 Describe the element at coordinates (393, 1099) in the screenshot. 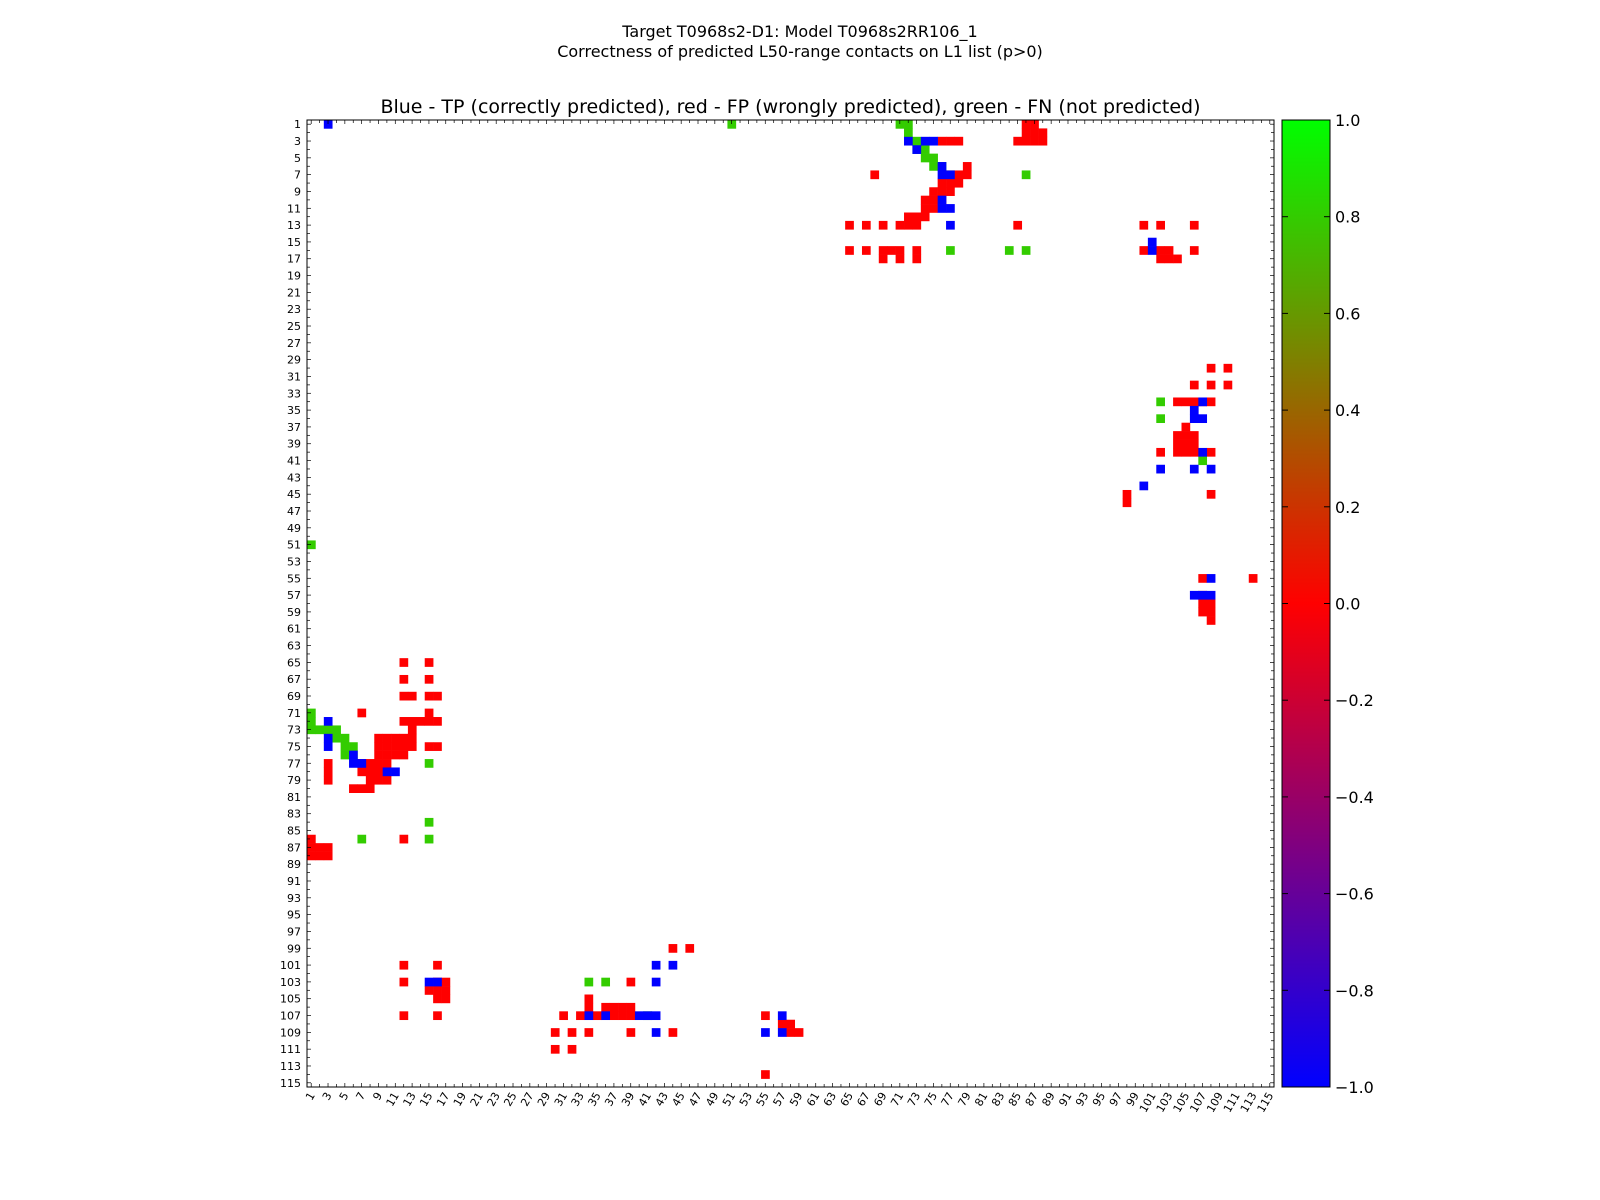

I see `x-tick-label: 11` at that location.